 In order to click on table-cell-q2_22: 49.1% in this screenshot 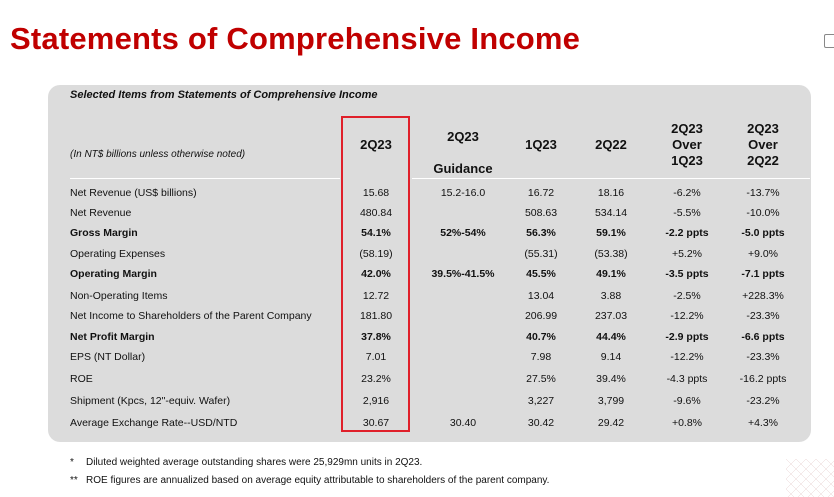, I will do `click(611, 274)`.